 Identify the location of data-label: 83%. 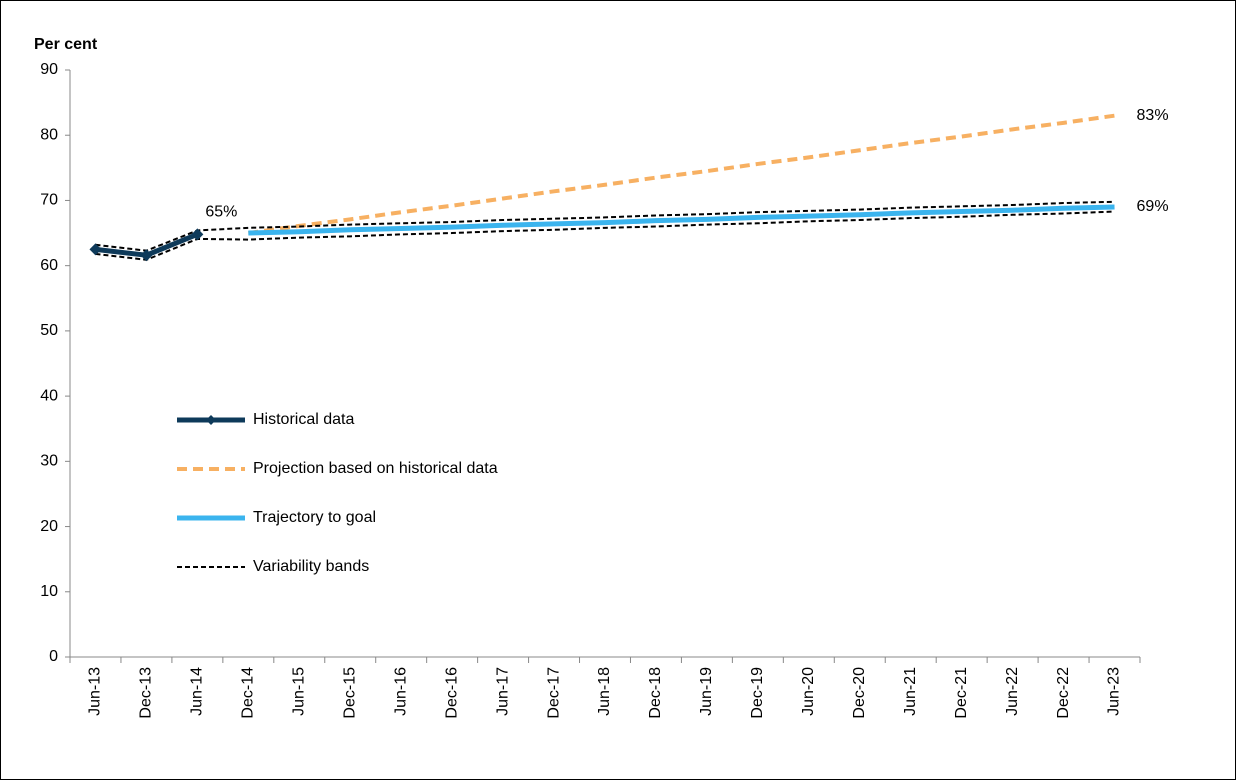
(1153, 115).